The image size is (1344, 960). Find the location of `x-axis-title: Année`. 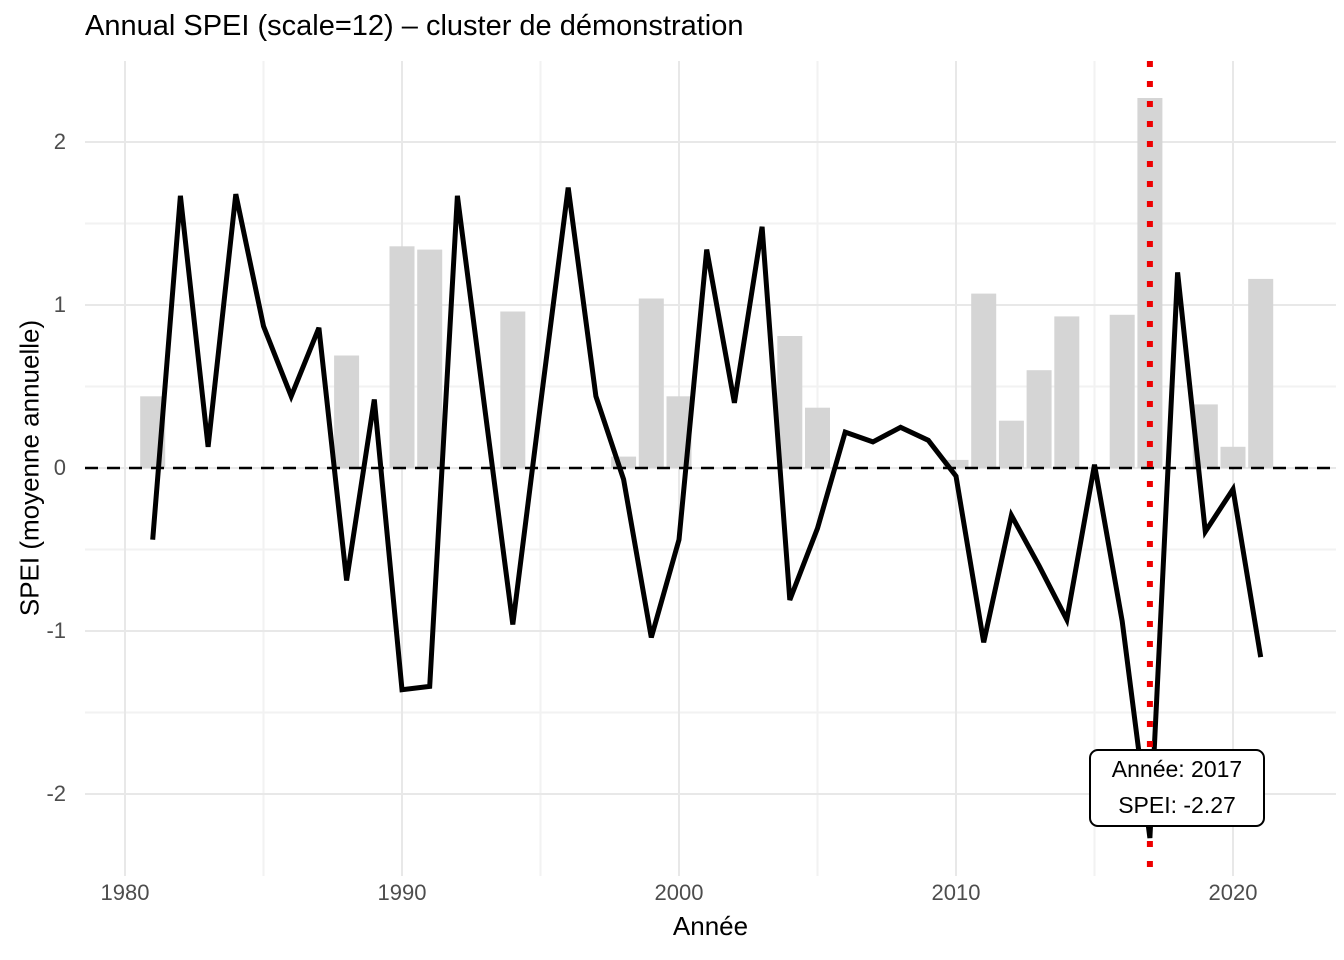

x-axis-title: Année is located at coordinates (710, 926).